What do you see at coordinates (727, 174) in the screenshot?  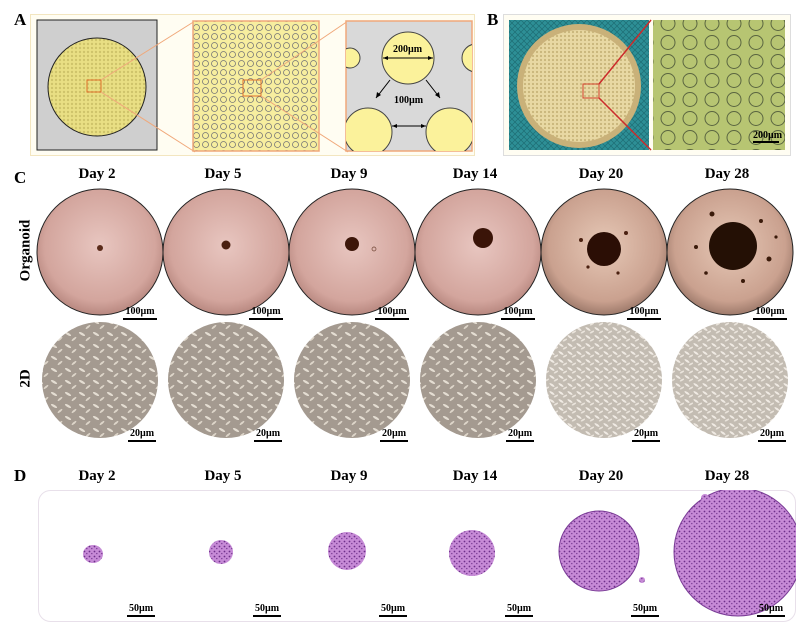 I see `day-header-c-6: Day 28` at bounding box center [727, 174].